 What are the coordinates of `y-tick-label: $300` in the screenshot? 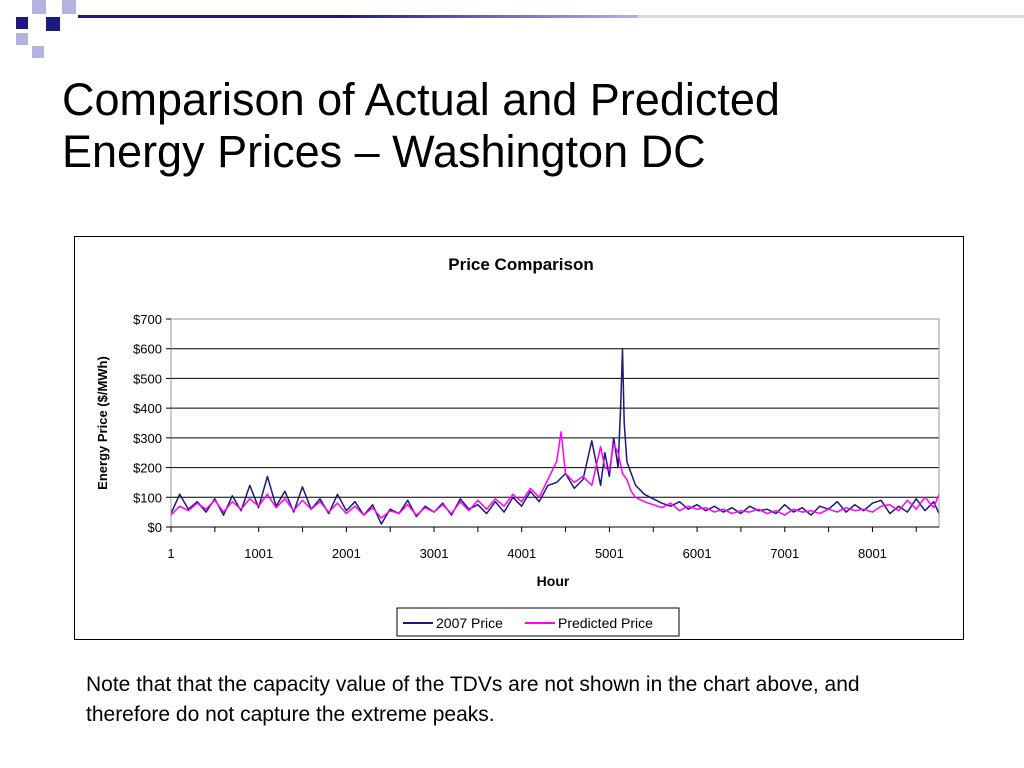 It's located at (147, 438).